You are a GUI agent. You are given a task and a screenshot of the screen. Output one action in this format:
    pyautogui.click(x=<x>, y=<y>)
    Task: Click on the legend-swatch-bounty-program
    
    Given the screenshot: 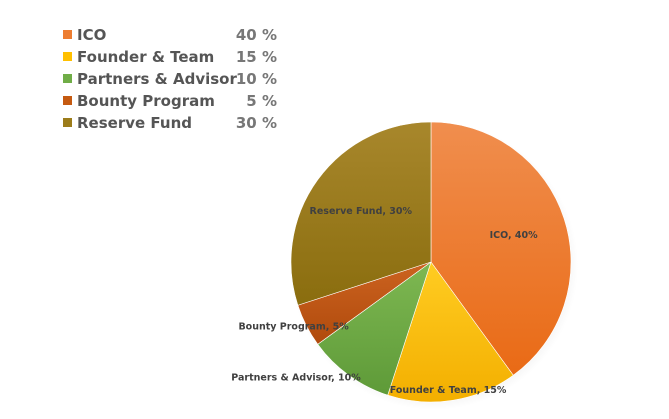 What is the action you would take?
    pyautogui.click(x=67, y=100)
    